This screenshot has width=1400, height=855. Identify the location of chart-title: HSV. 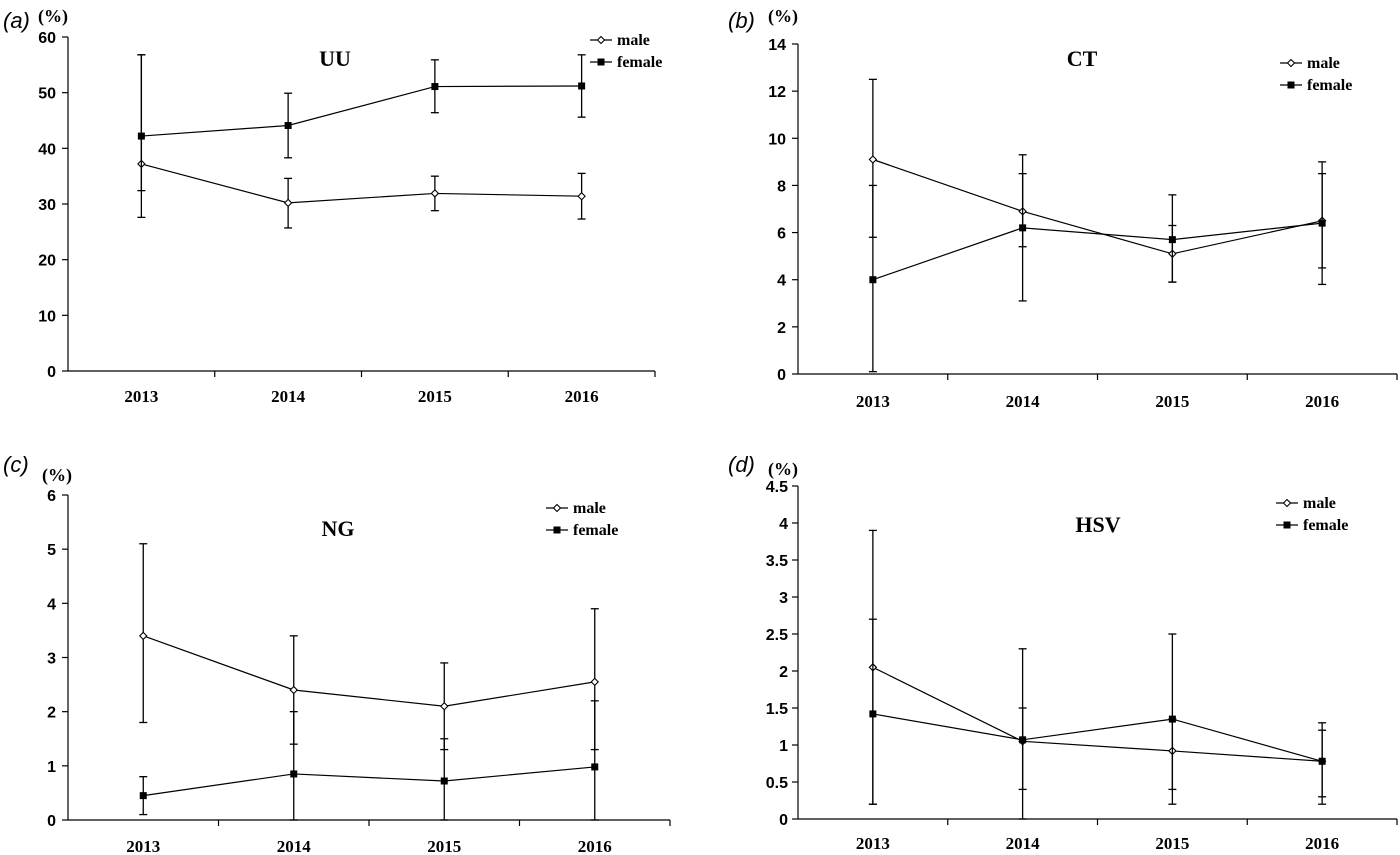
(1097, 524).